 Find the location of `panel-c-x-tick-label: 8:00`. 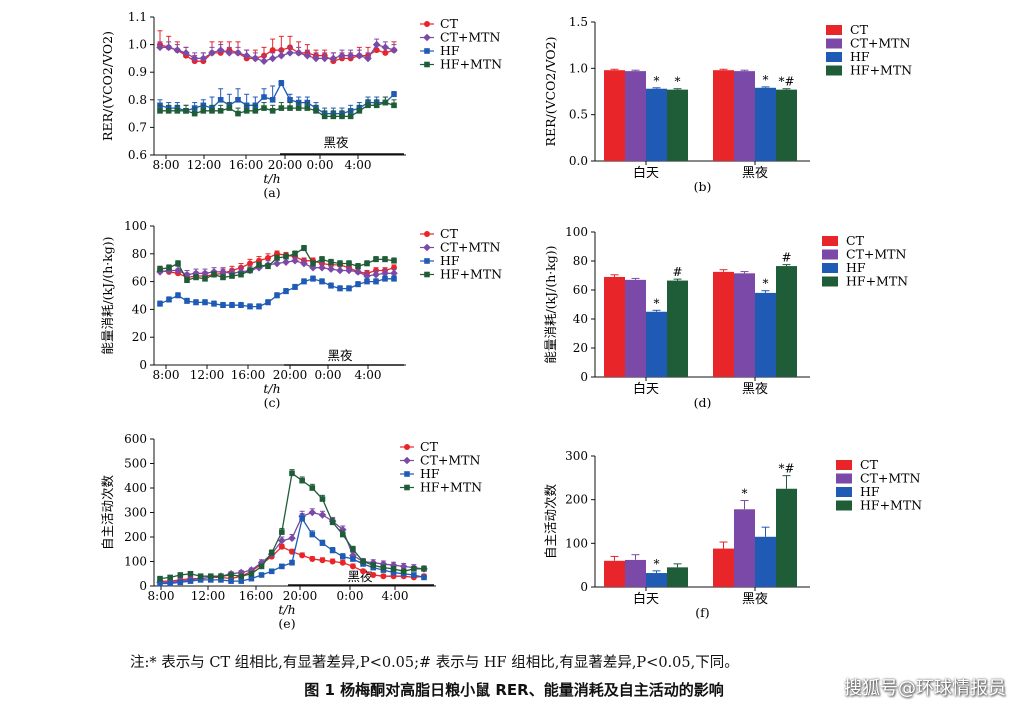

panel-c-x-tick-label: 8:00 is located at coordinates (166, 375).